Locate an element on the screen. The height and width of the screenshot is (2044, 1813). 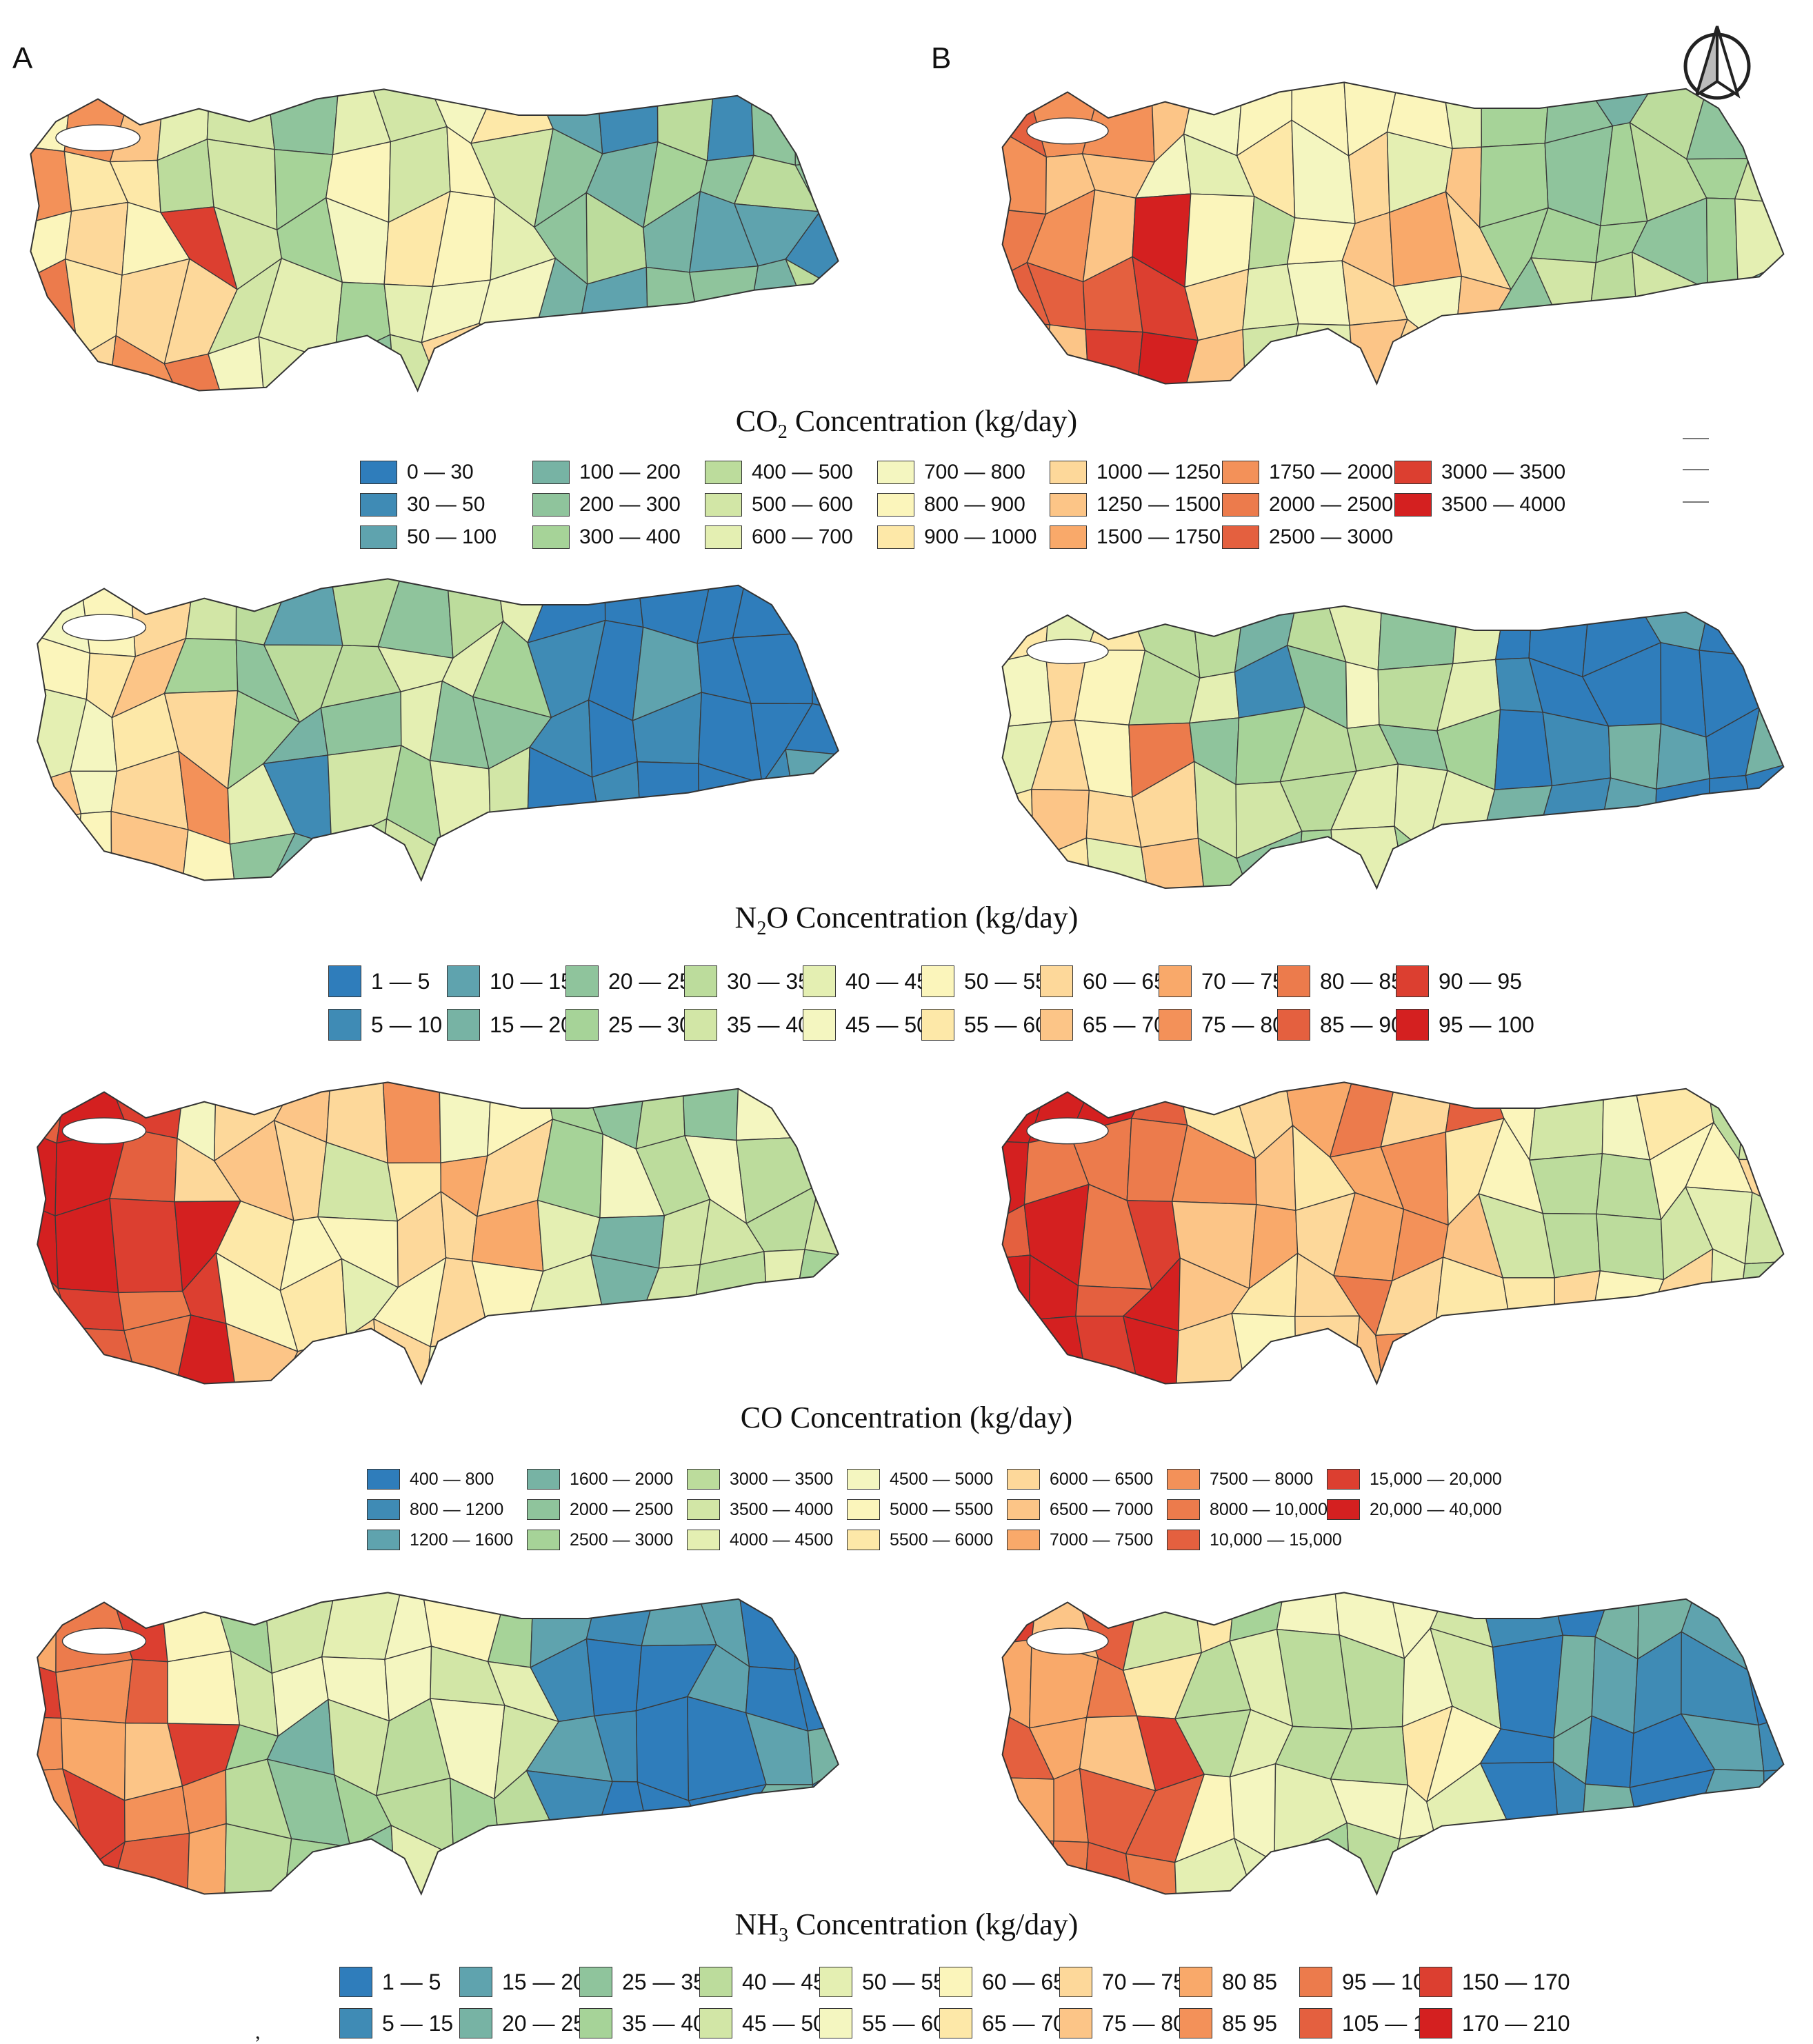
legend-label: 40 — 45 is located at coordinates (887, 981).